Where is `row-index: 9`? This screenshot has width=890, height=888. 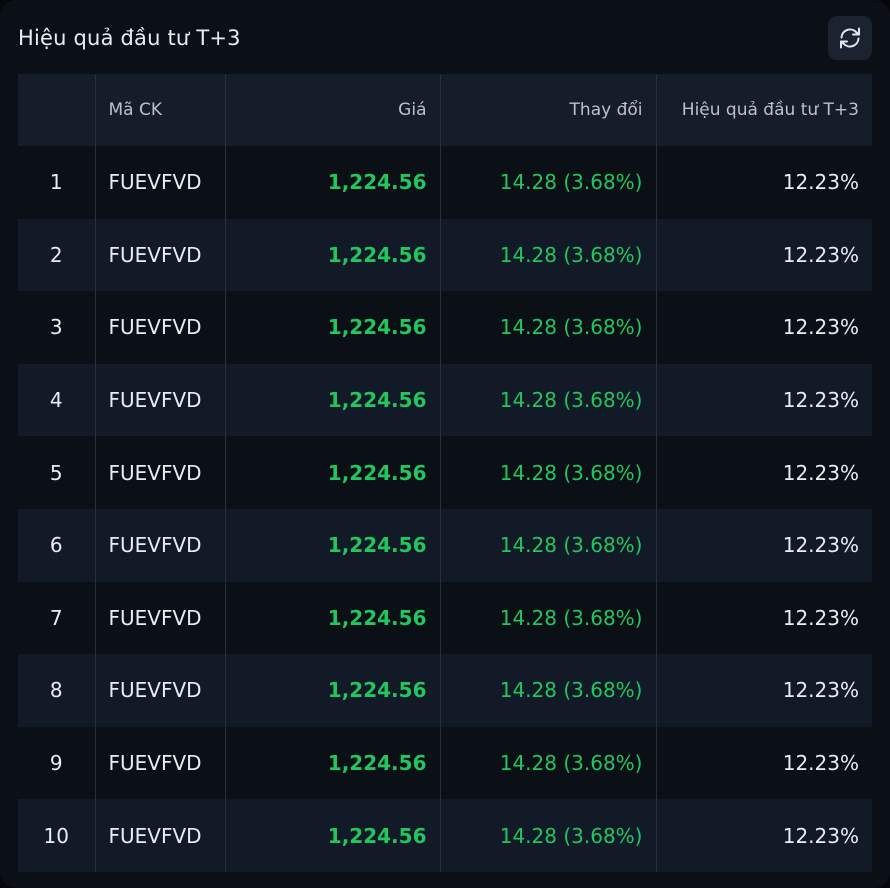
row-index: 9 is located at coordinates (56, 763).